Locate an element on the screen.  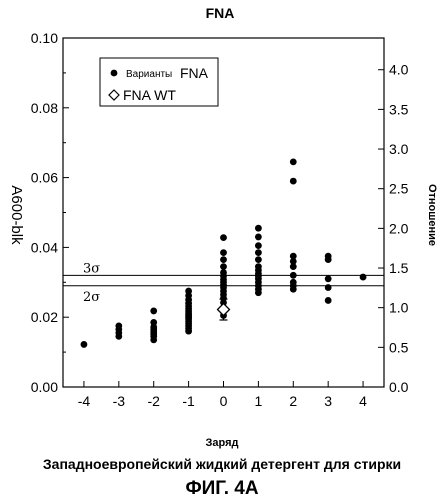
legend-box is located at coordinates (159, 82).